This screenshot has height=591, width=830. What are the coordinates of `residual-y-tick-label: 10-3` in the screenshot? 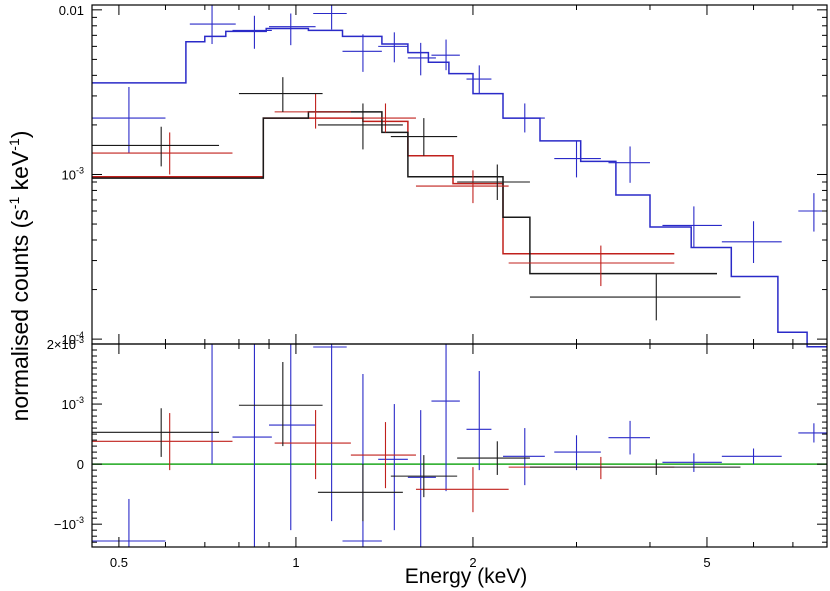 It's located at (73, 403).